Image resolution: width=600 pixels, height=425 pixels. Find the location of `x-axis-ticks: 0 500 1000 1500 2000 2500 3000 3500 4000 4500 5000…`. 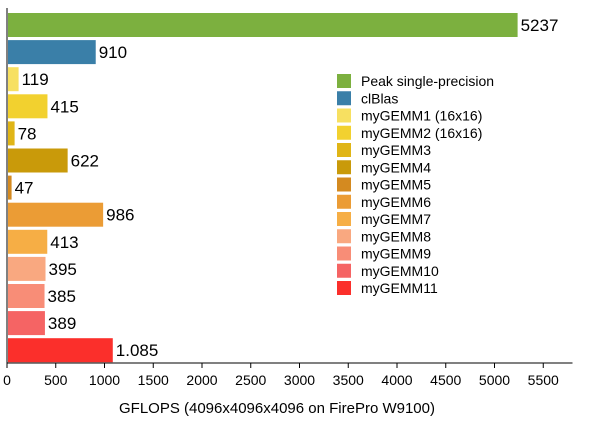

x-axis-ticks: 0 500 1000 1500 2000 2500 3000 3500 4000 4500 5000… is located at coordinates (281, 375).